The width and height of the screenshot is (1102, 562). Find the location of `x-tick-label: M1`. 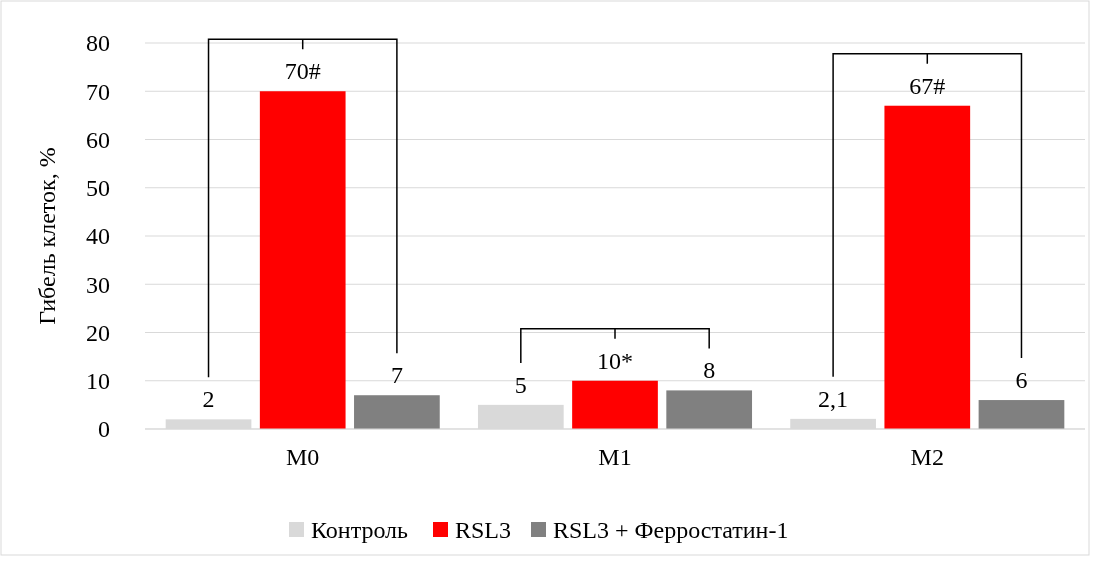

x-tick-label: M1 is located at coordinates (615, 457).